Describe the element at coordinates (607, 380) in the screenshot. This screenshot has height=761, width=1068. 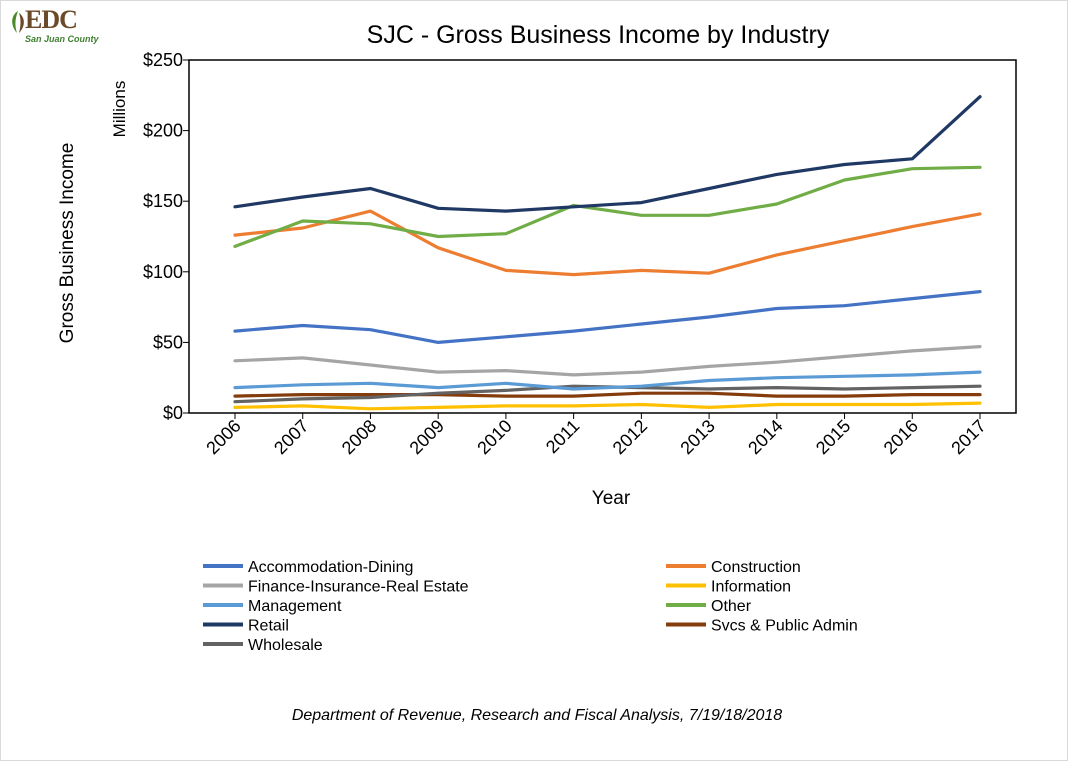
I see `series-line-management` at that location.